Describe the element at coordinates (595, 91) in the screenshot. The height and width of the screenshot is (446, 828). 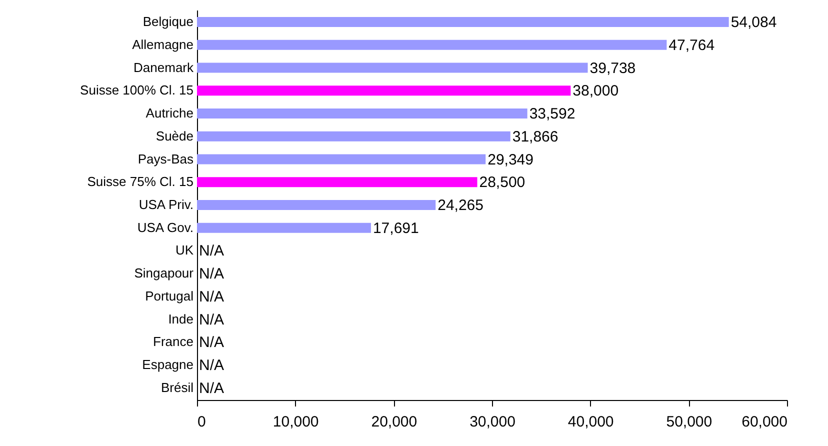
I see `data-label: 38,000` at that location.